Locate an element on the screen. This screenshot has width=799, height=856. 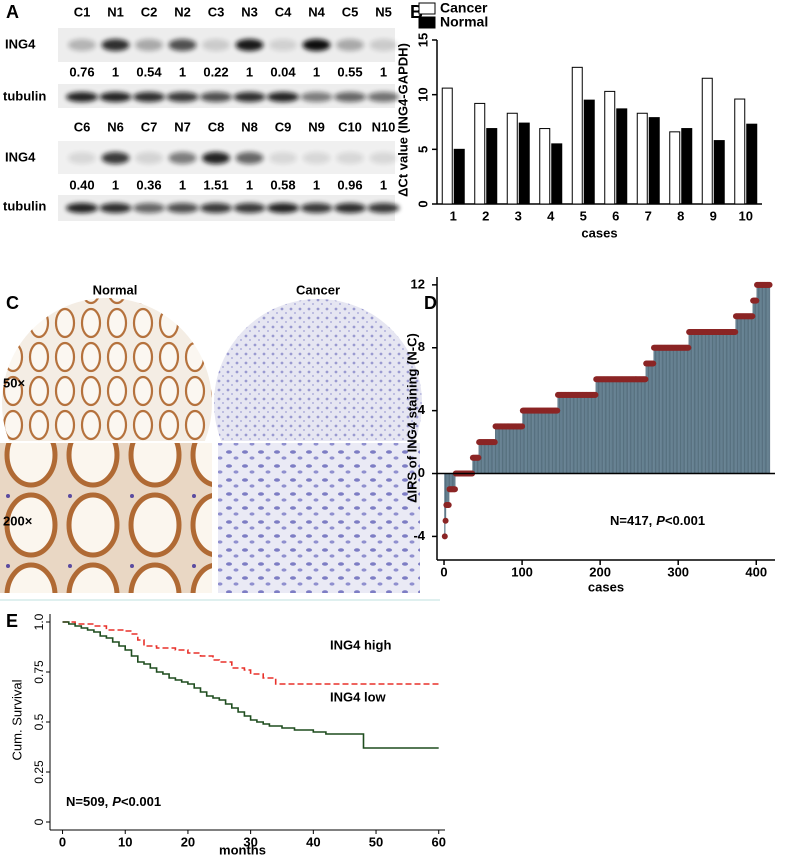
y-axis-label: ΔCt value (ING4-GAPDH) is located at coordinates (402, 120).